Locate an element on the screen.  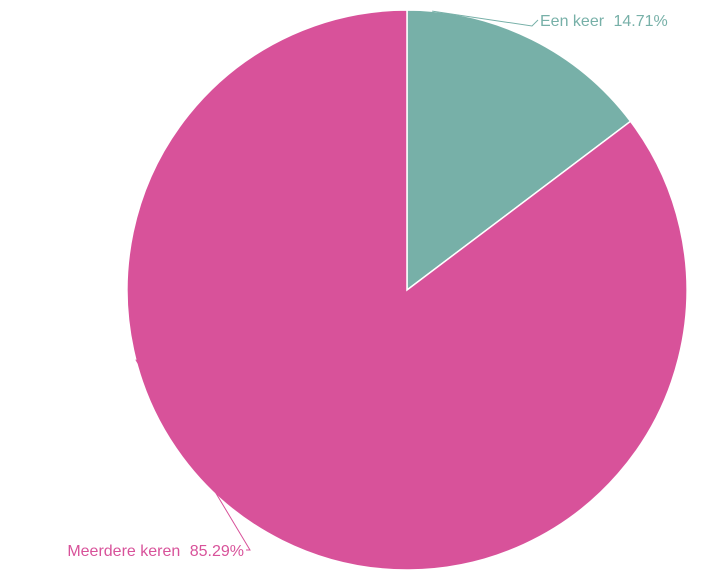
leader-line-een-keer is located at coordinates (485, 18).